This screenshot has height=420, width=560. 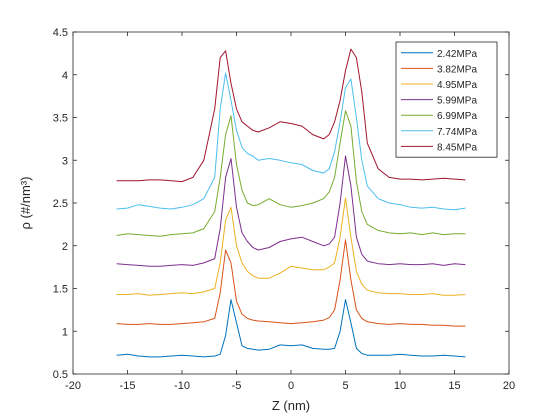 What do you see at coordinates (60, 204) in the screenshot?
I see `y-tick-label: 2.5` at bounding box center [60, 204].